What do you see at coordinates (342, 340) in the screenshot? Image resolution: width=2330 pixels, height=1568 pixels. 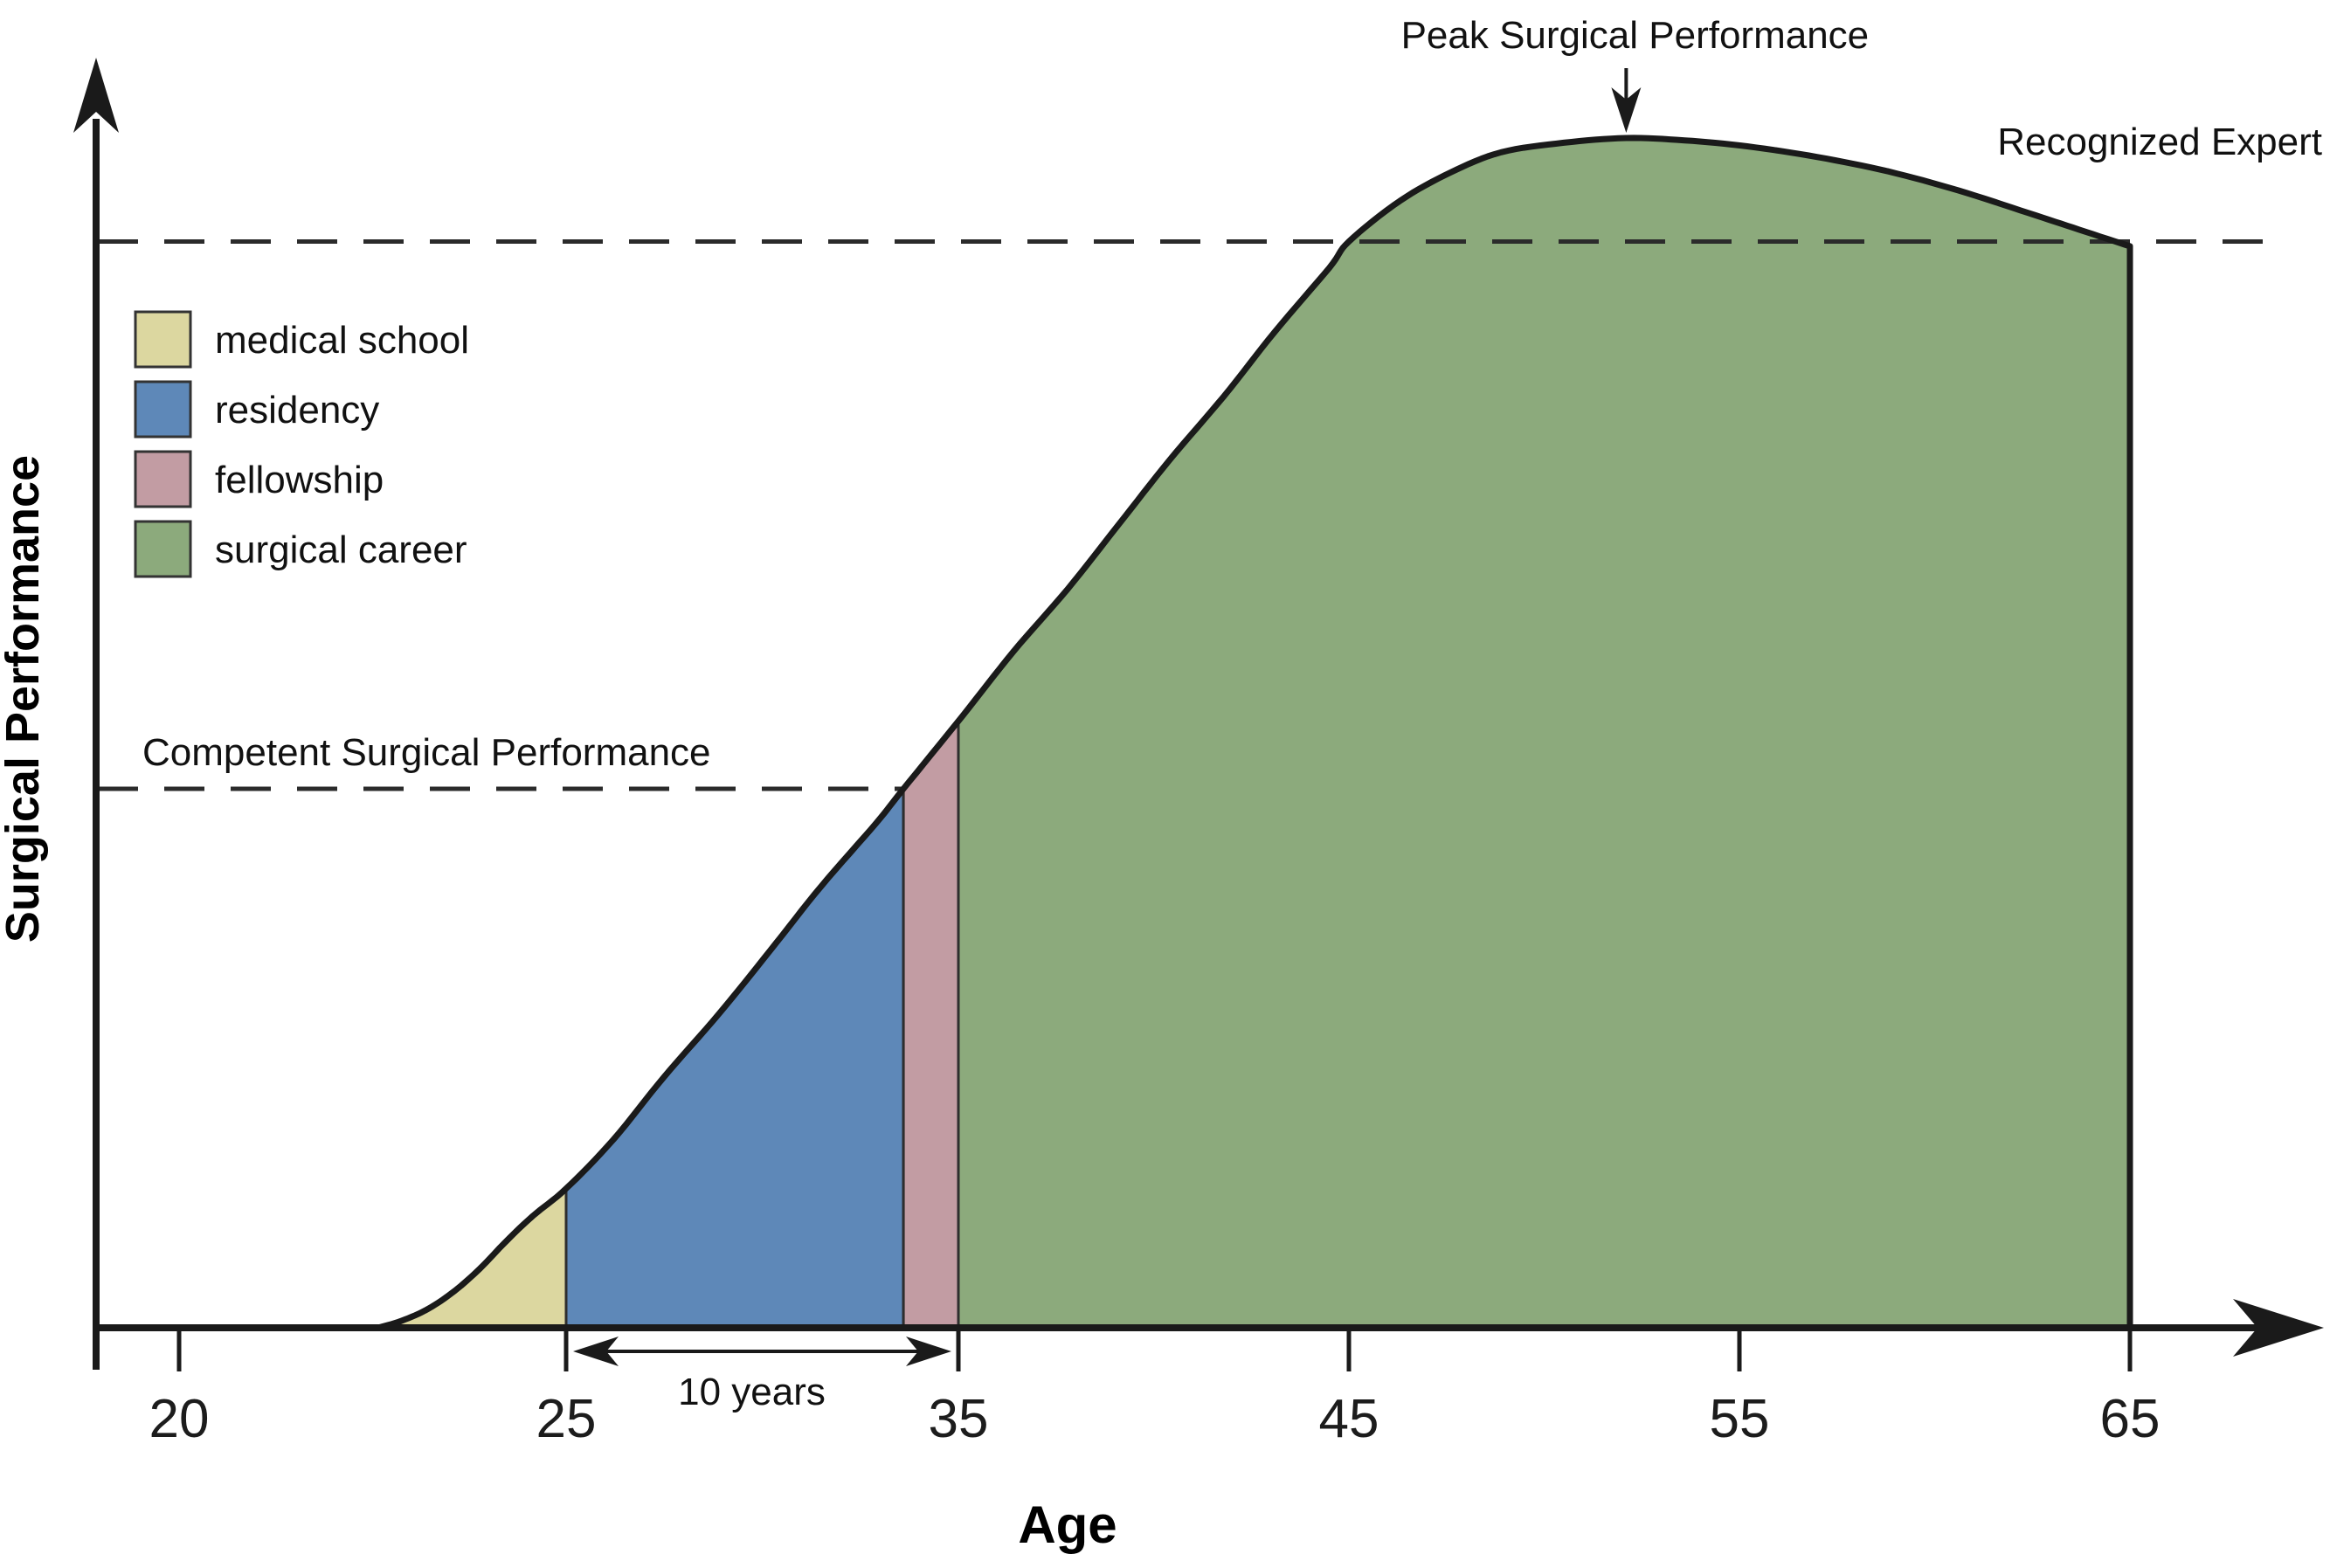 I see `legend-label-medical-school: medical school` at bounding box center [342, 340].